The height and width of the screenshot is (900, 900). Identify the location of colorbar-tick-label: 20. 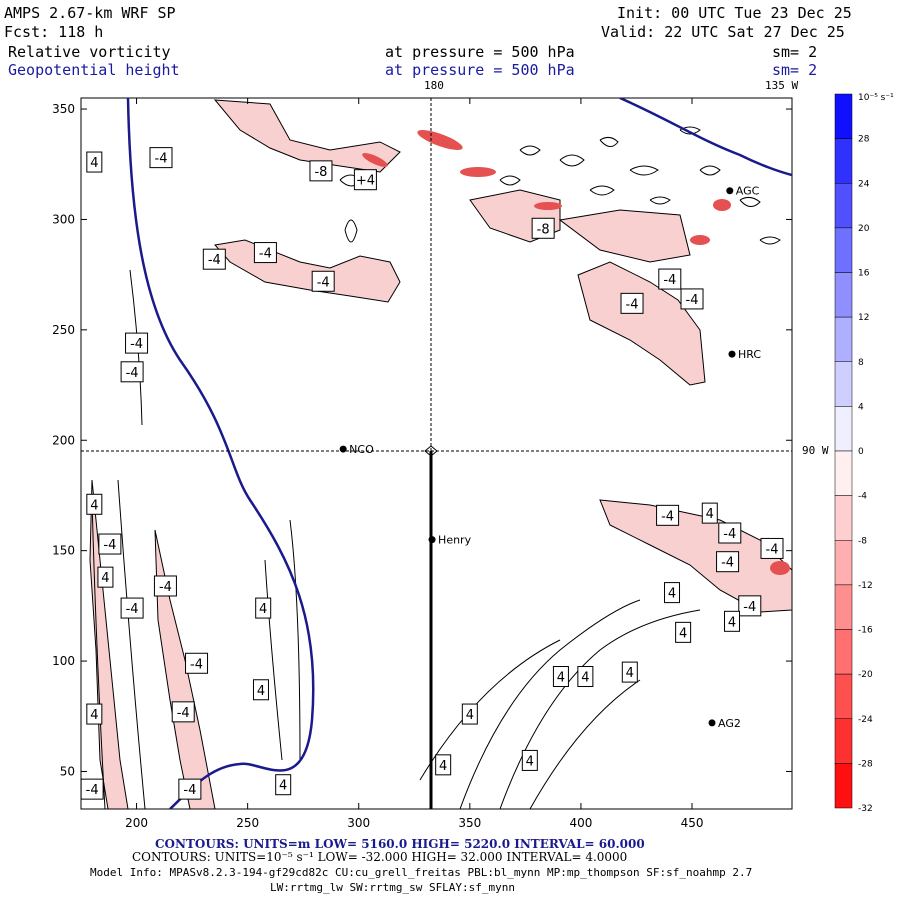
(864, 229).